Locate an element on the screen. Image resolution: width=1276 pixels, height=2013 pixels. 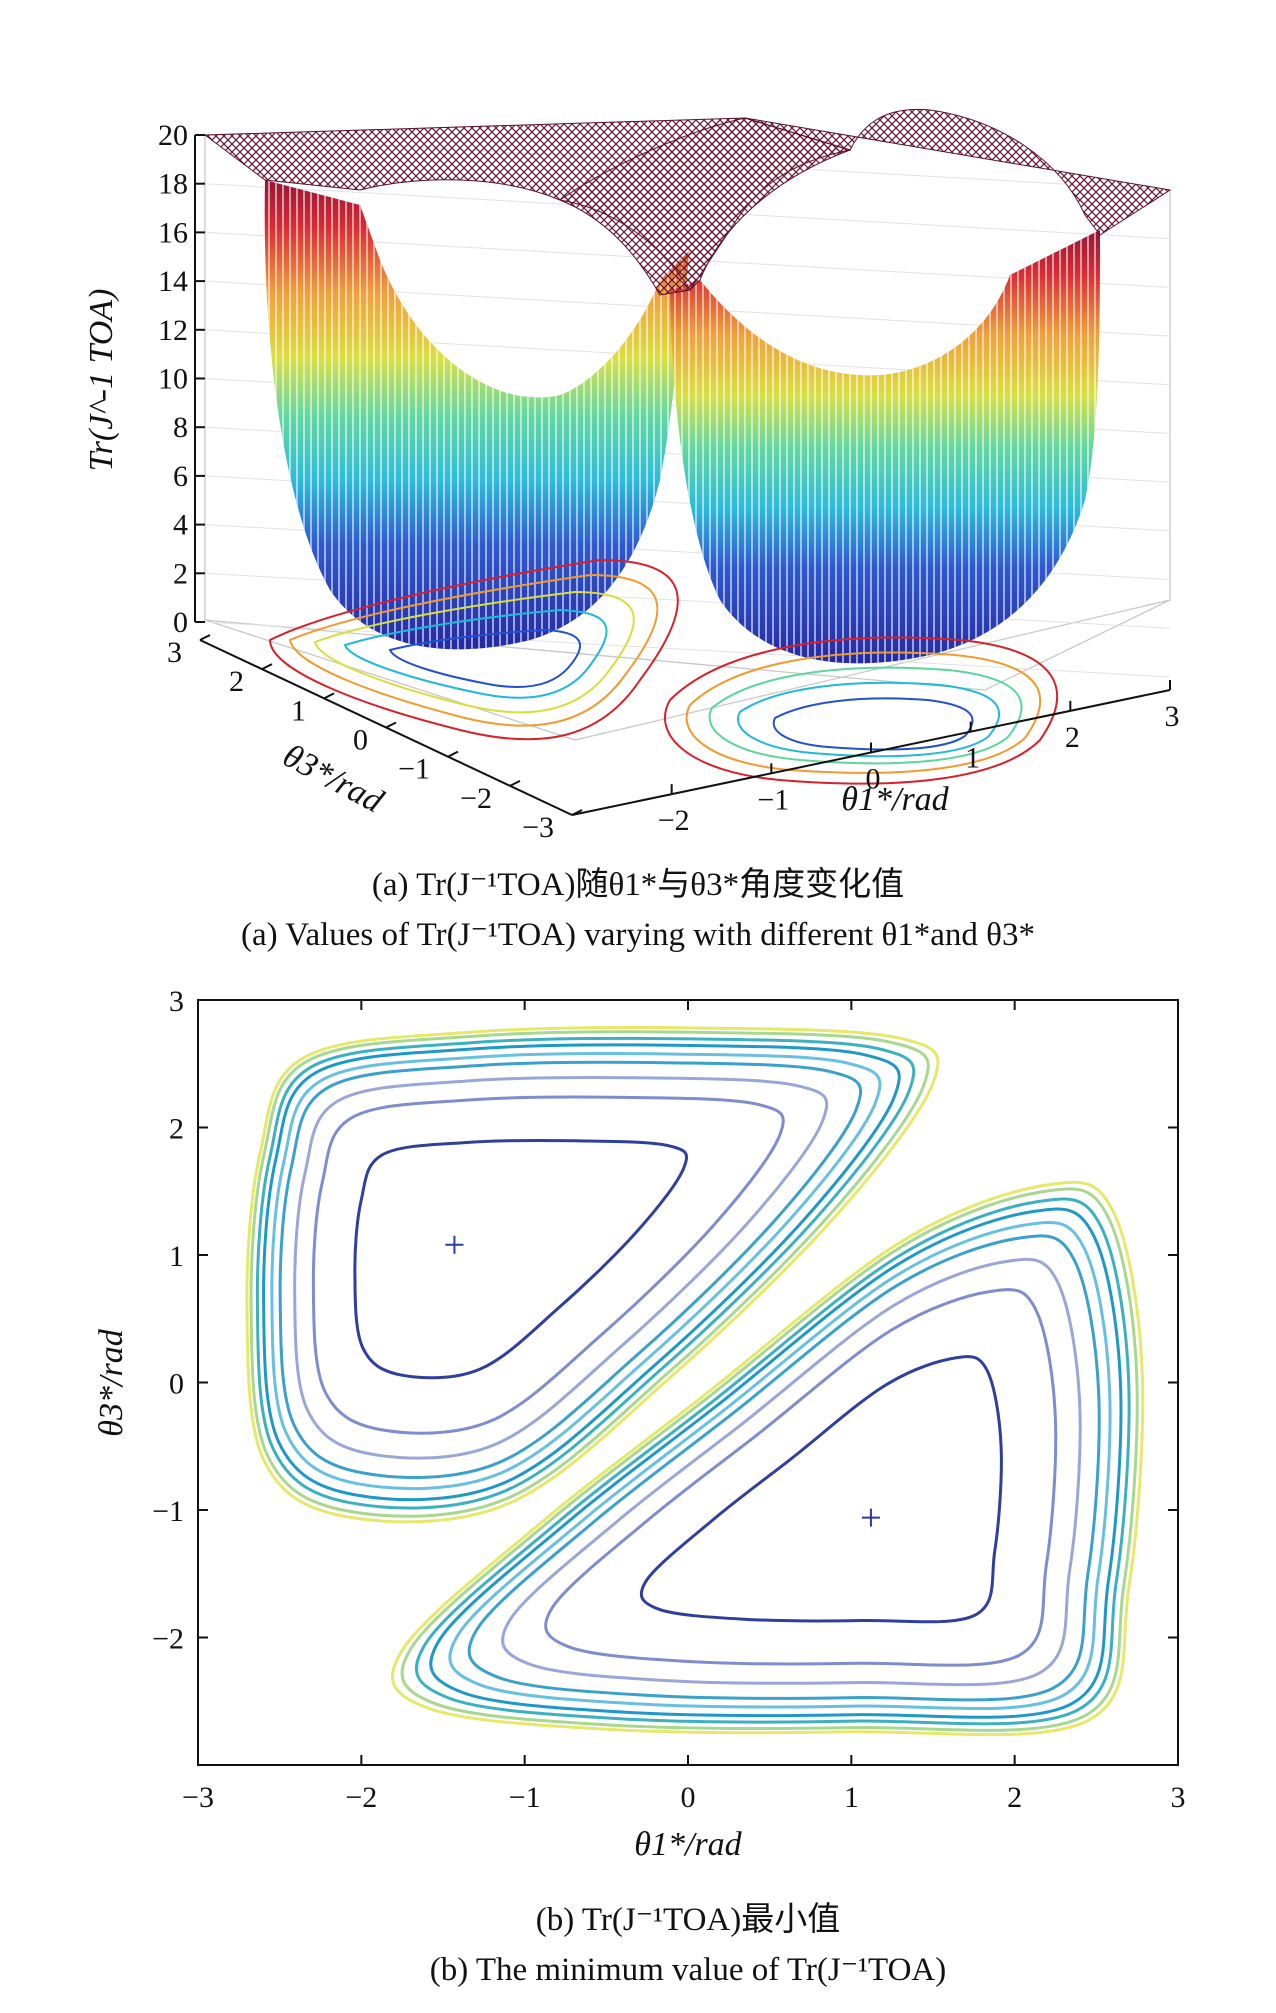
panel-a-caption-cn: (a) Tr(J⁻¹TOA)随θ1*与θ3*角度变化值 is located at coordinates (638, 884).